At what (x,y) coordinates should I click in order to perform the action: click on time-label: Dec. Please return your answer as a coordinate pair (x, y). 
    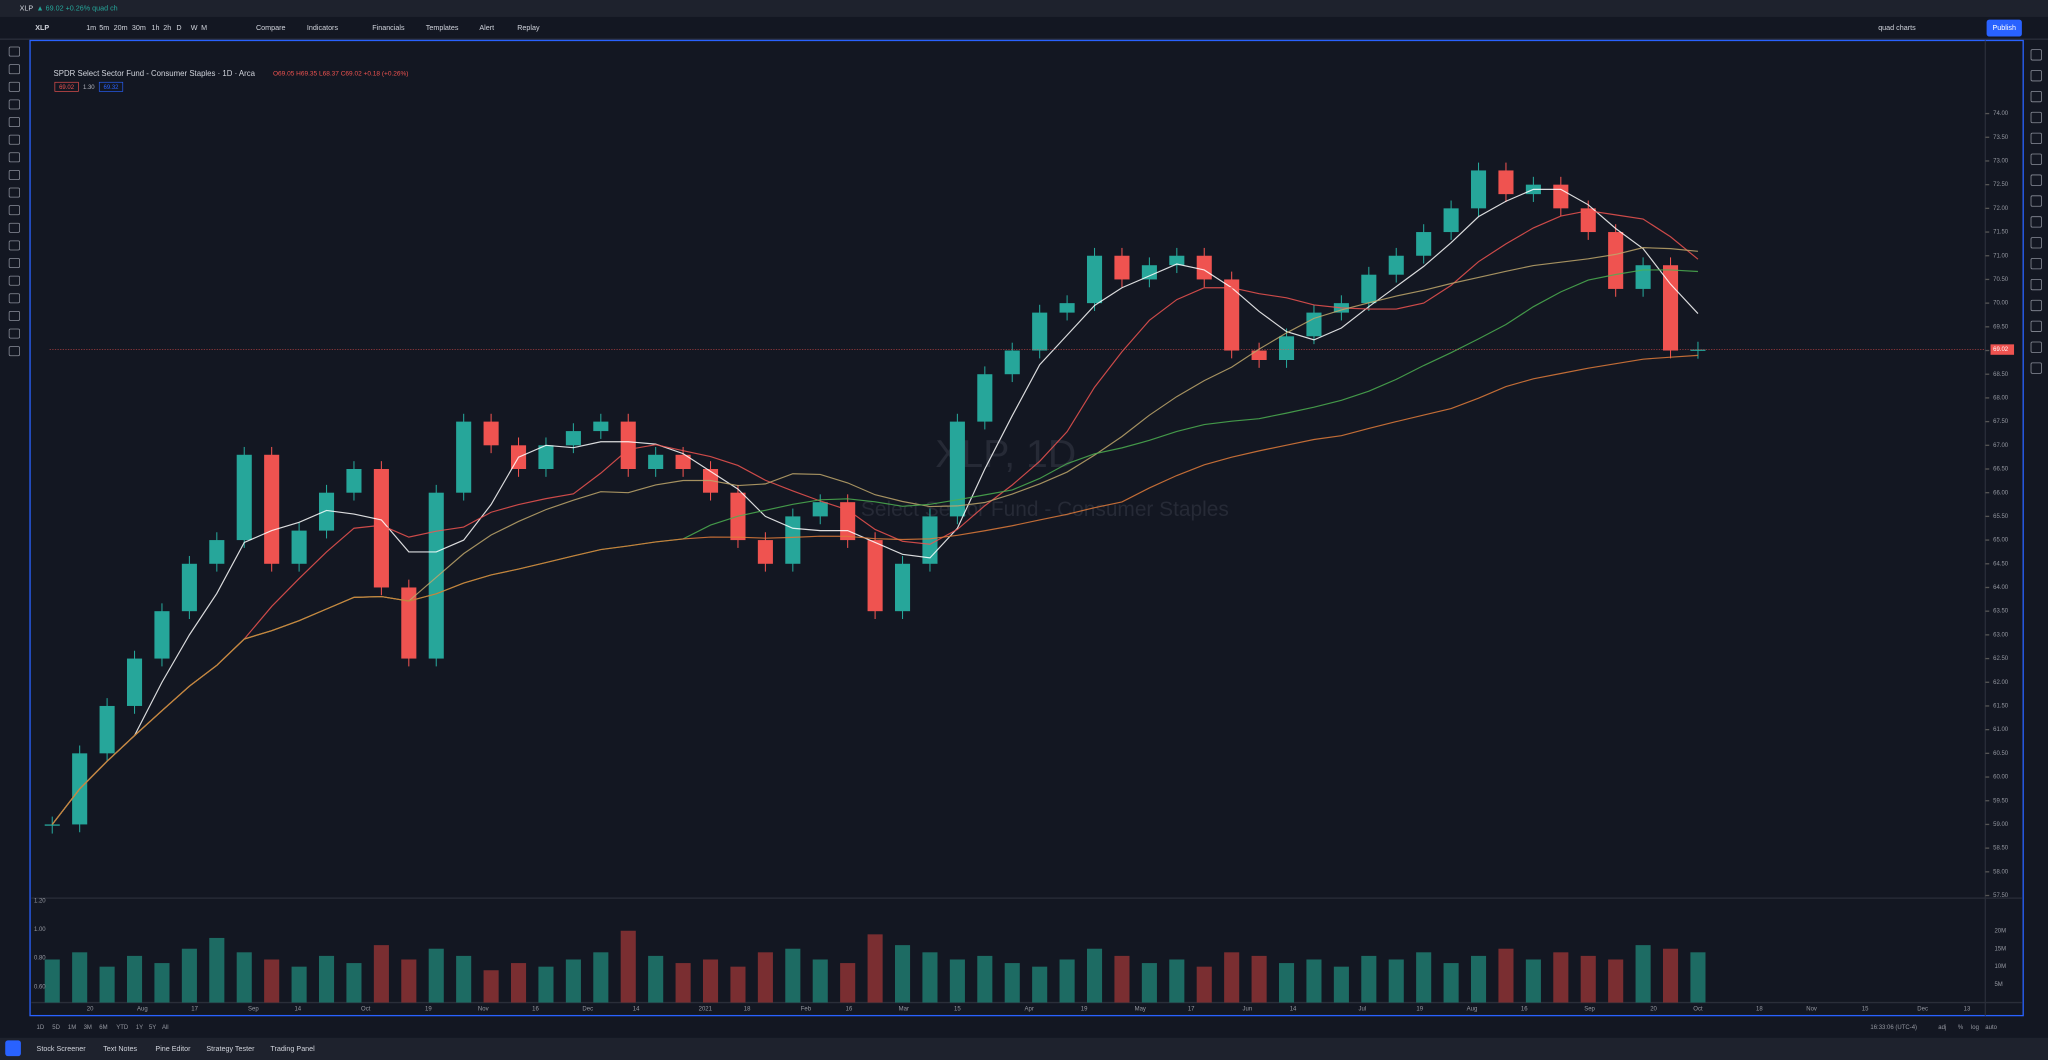
    Looking at the image, I should click on (1922, 1010).